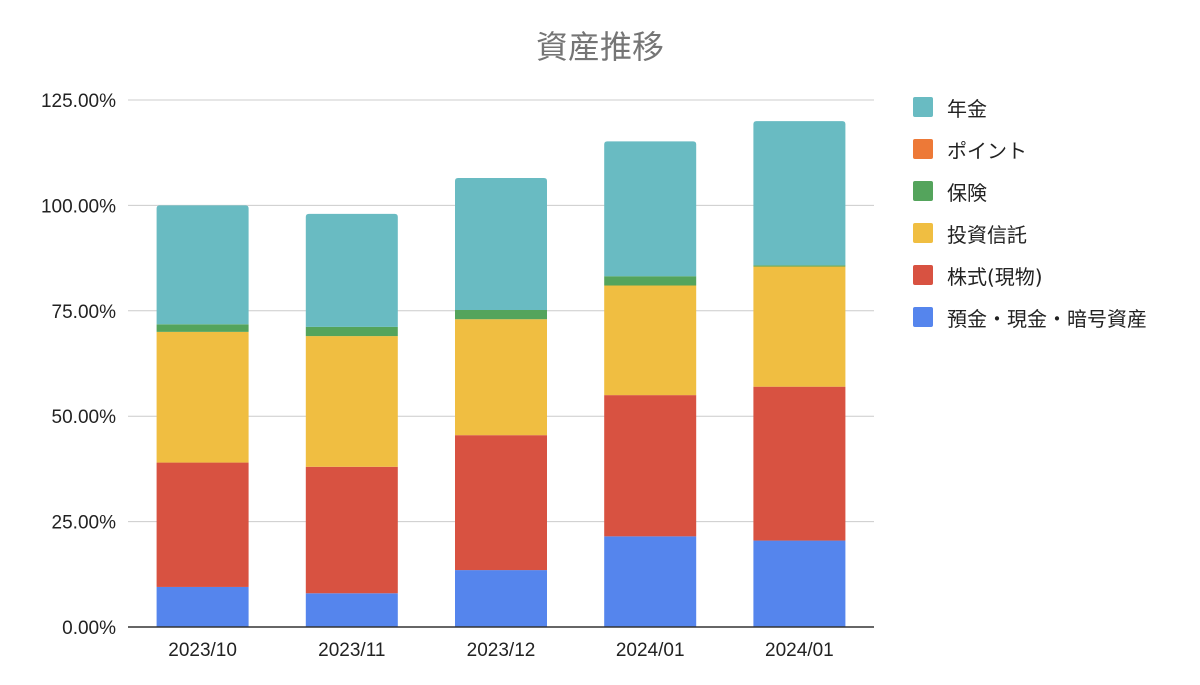 The height and width of the screenshot is (685, 1200). I want to click on chart-title: 資産推移, so click(599, 47).